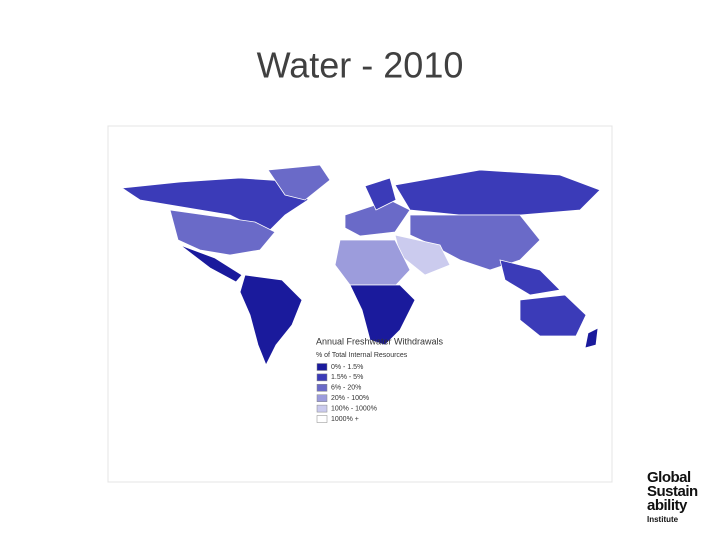  What do you see at coordinates (346, 388) in the screenshot?
I see `legend-label: 6% - 20%` at bounding box center [346, 388].